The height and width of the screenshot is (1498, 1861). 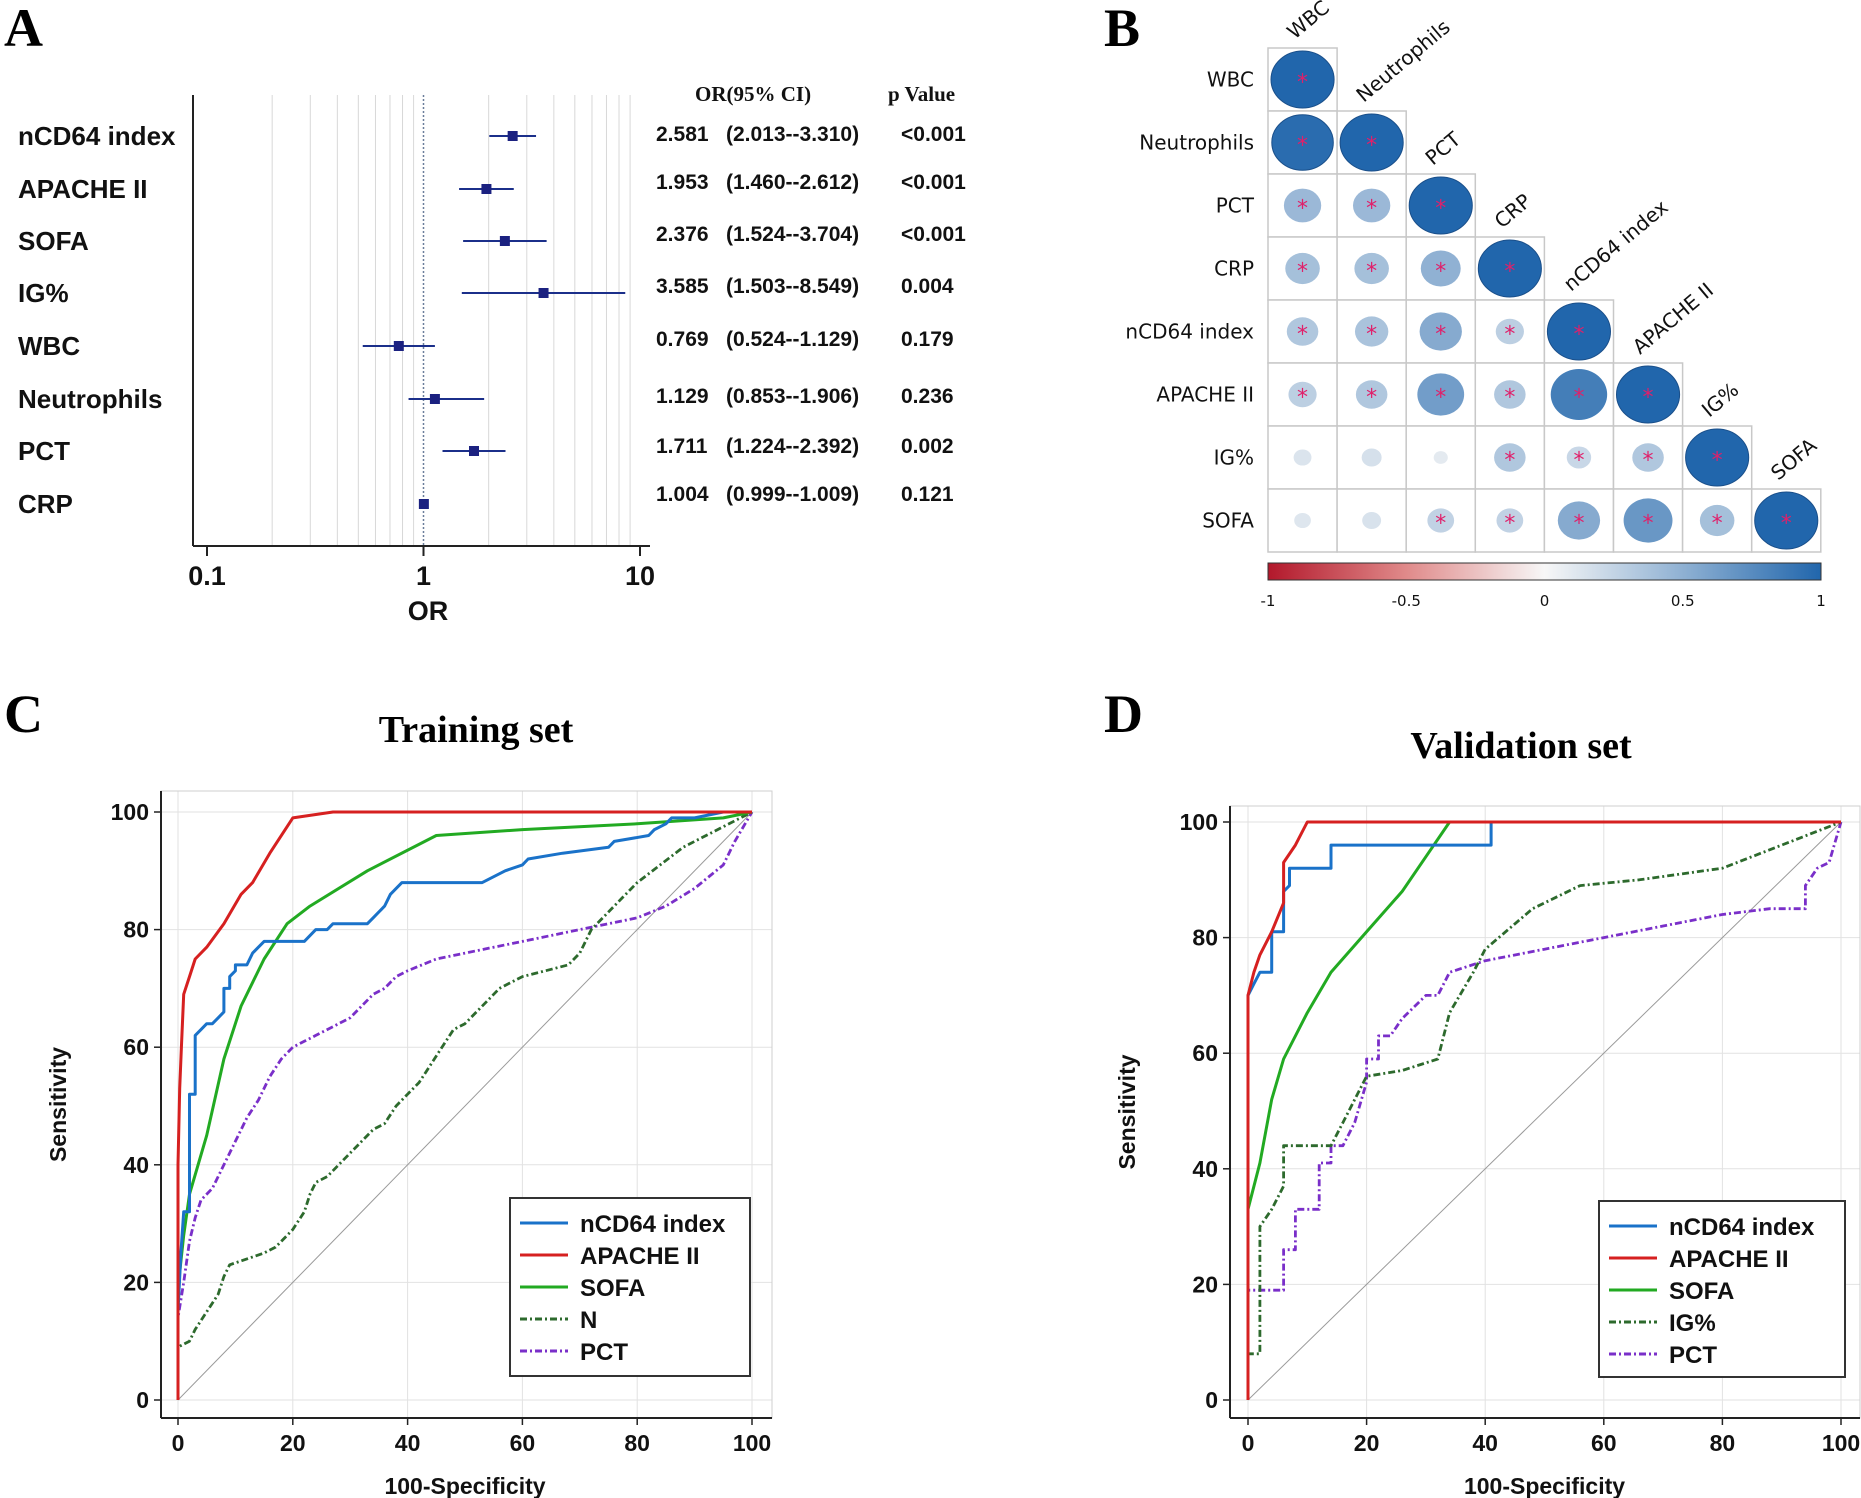 What do you see at coordinates (792, 446) in the screenshot?
I see `forest-ci-value: (1.224--2.392)` at bounding box center [792, 446].